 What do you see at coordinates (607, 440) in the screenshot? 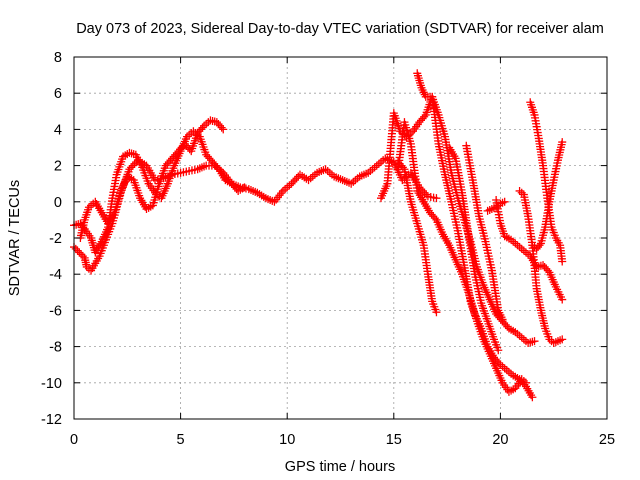
I see `x-tick-label: 25` at bounding box center [607, 440].